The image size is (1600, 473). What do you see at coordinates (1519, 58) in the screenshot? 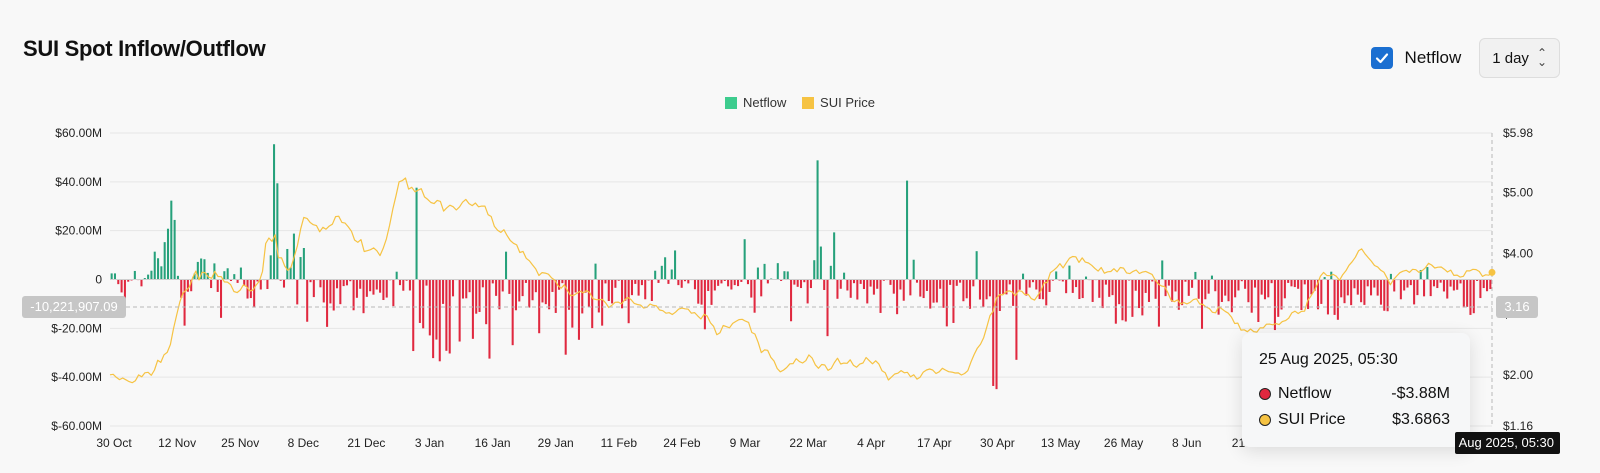
I see `period-select: 1 day ⌃ ⌄` at bounding box center [1519, 58].